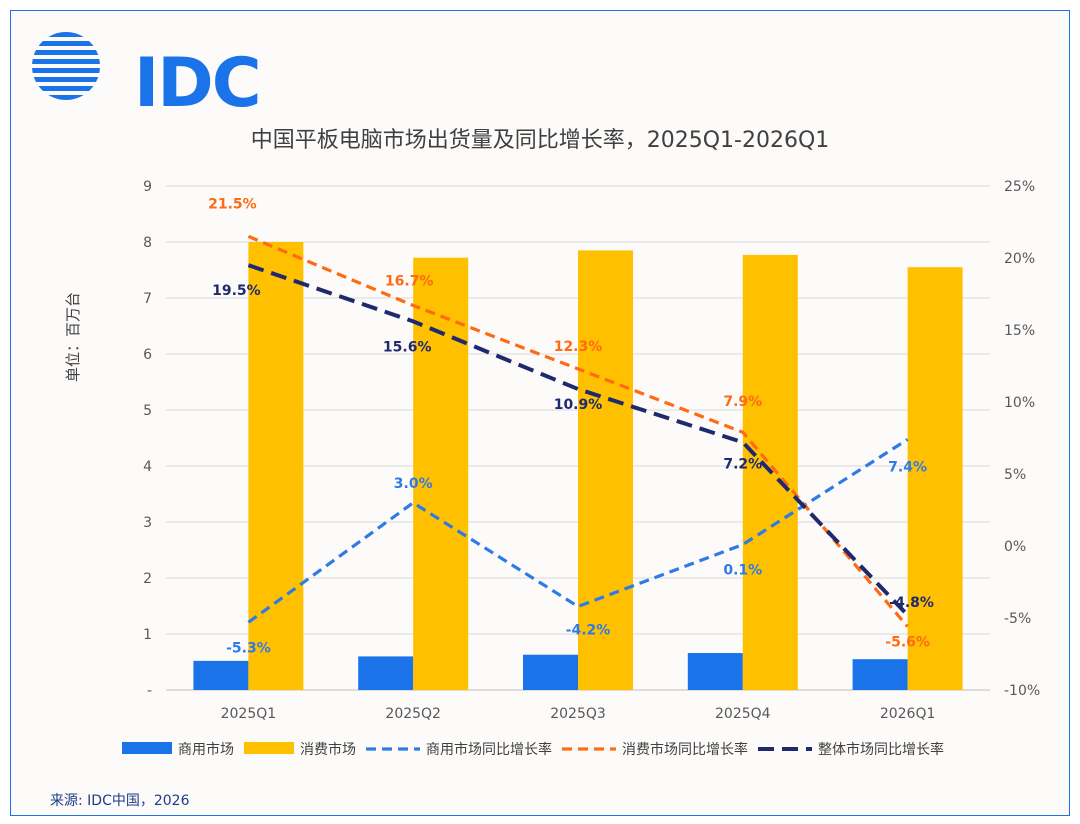 This screenshot has height=824, width=1080. I want to click on x-tick-label: 2025Q2, so click(413, 714).